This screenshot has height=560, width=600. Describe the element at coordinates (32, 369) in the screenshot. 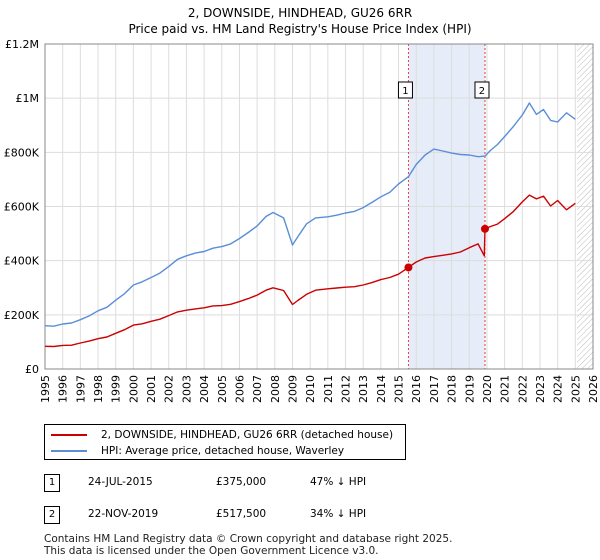

I see `y-tick-label: £0` at that location.